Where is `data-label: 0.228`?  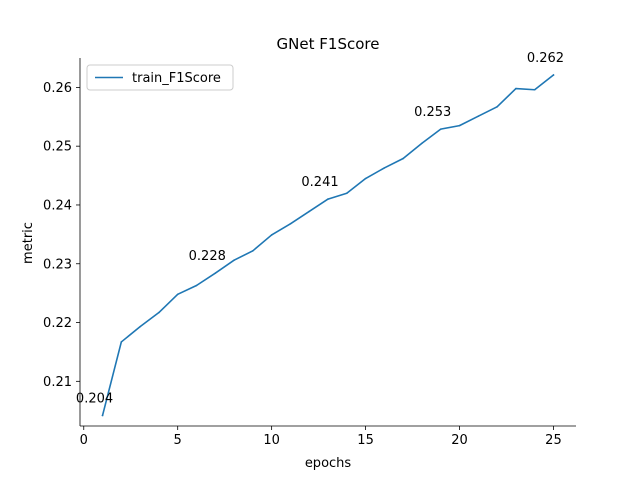 data-label: 0.228 is located at coordinates (207, 256).